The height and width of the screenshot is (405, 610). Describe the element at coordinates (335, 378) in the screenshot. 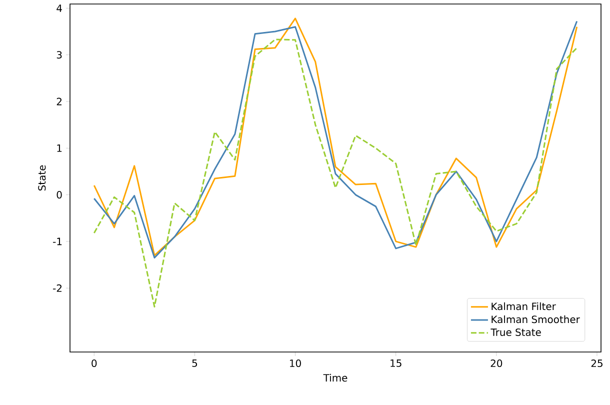

I see `x-axis-title: Time` at that location.